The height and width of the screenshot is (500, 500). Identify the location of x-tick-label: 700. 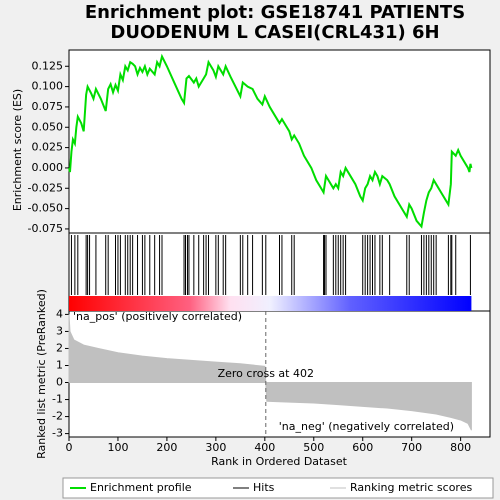
(411, 447).